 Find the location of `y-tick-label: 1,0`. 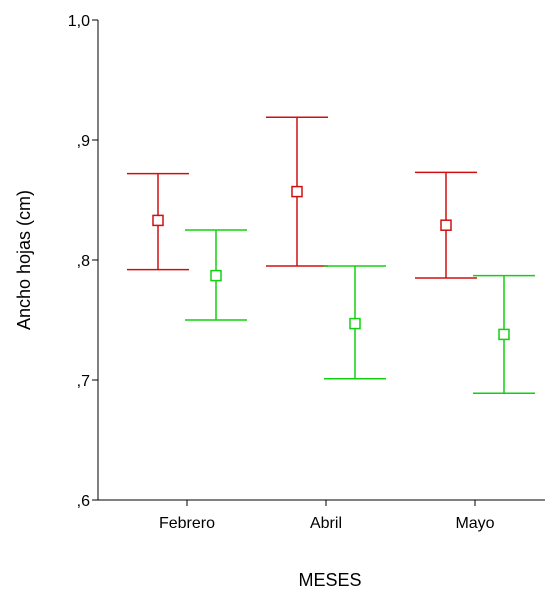

y-tick-label: 1,0 is located at coordinates (79, 21).